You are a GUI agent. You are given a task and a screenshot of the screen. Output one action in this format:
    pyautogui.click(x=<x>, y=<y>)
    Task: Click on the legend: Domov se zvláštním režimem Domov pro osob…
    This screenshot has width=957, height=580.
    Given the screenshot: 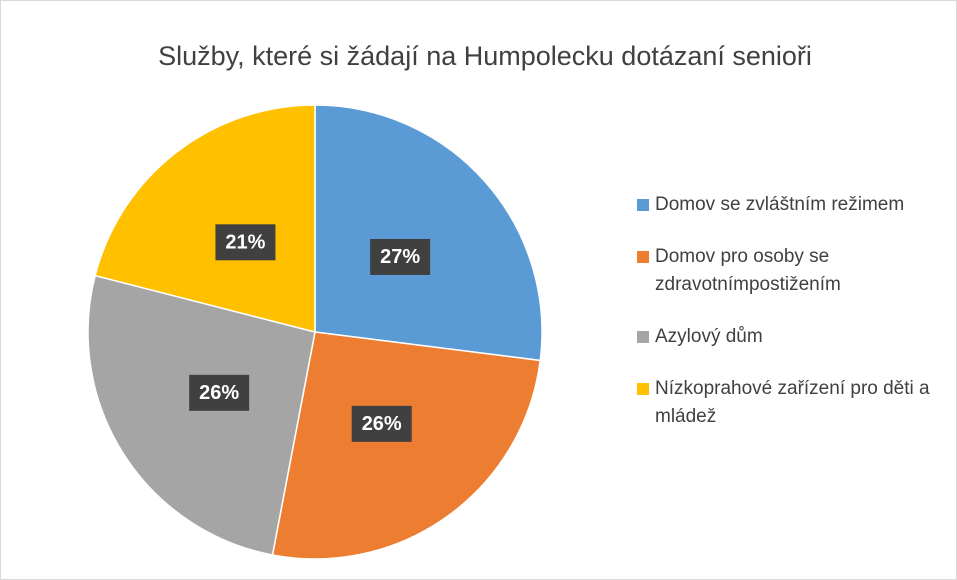 What is the action you would take?
    pyautogui.click(x=785, y=312)
    